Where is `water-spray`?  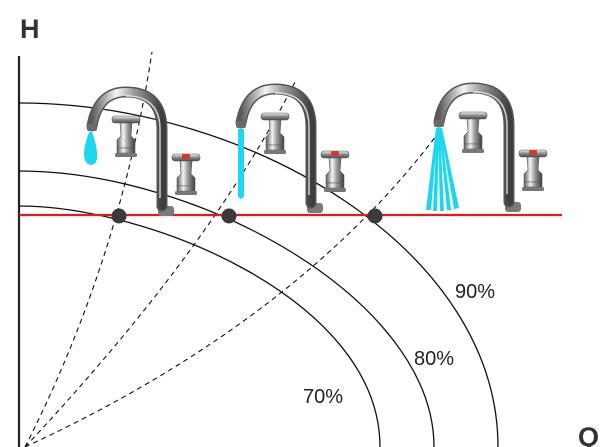 water-spray is located at coordinates (442, 169).